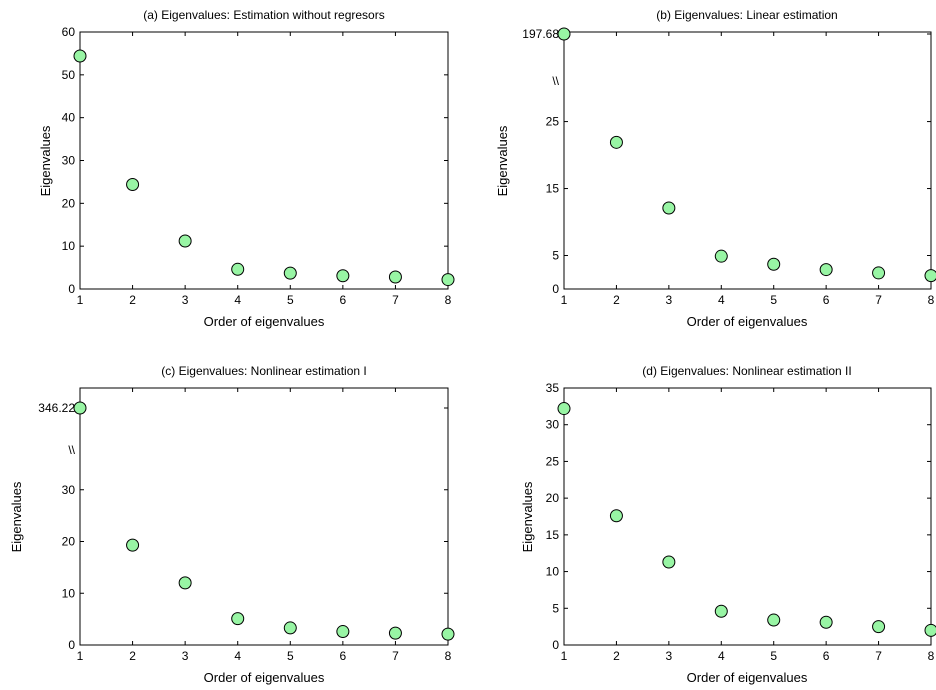  I want to click on y-tick-label: 40, so click(69, 118).